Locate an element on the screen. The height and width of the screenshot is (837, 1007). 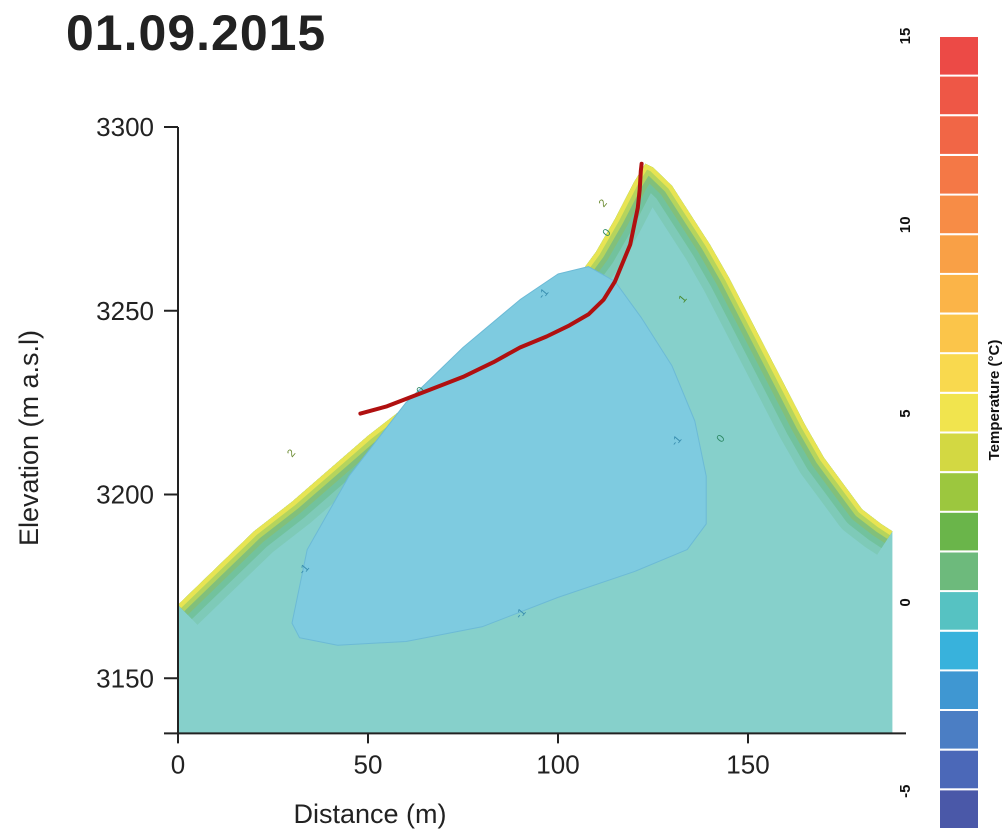
colorbar-tick-label: 15 is located at coordinates (905, 36).